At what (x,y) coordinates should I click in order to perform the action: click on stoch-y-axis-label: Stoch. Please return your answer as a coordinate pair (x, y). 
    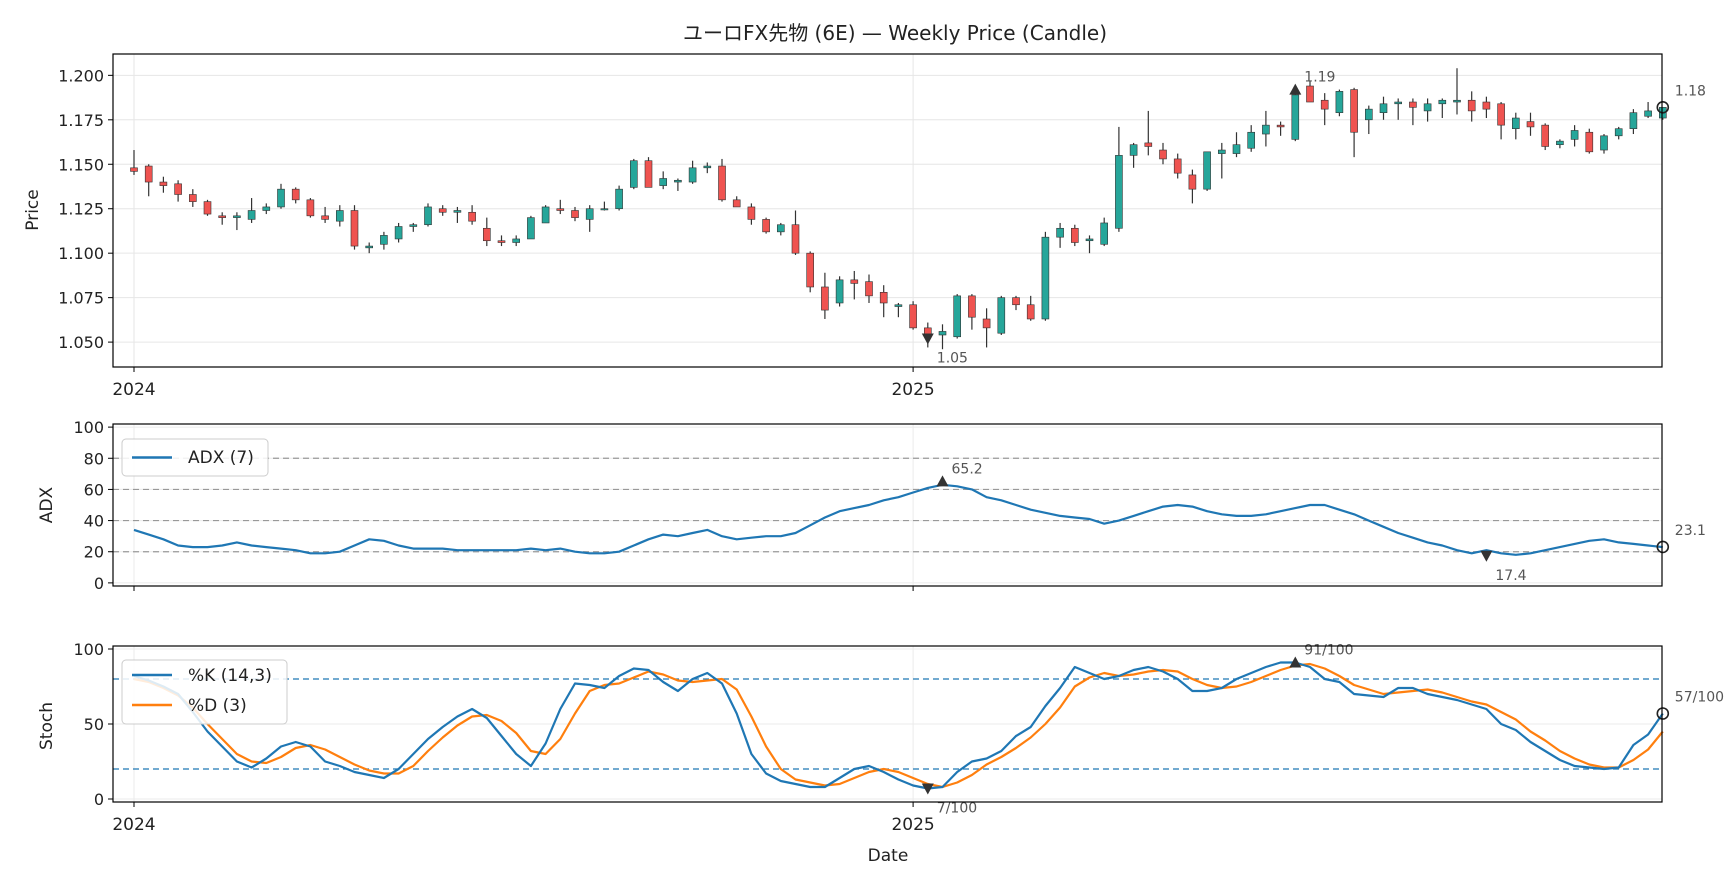
    Looking at the image, I should click on (47, 726).